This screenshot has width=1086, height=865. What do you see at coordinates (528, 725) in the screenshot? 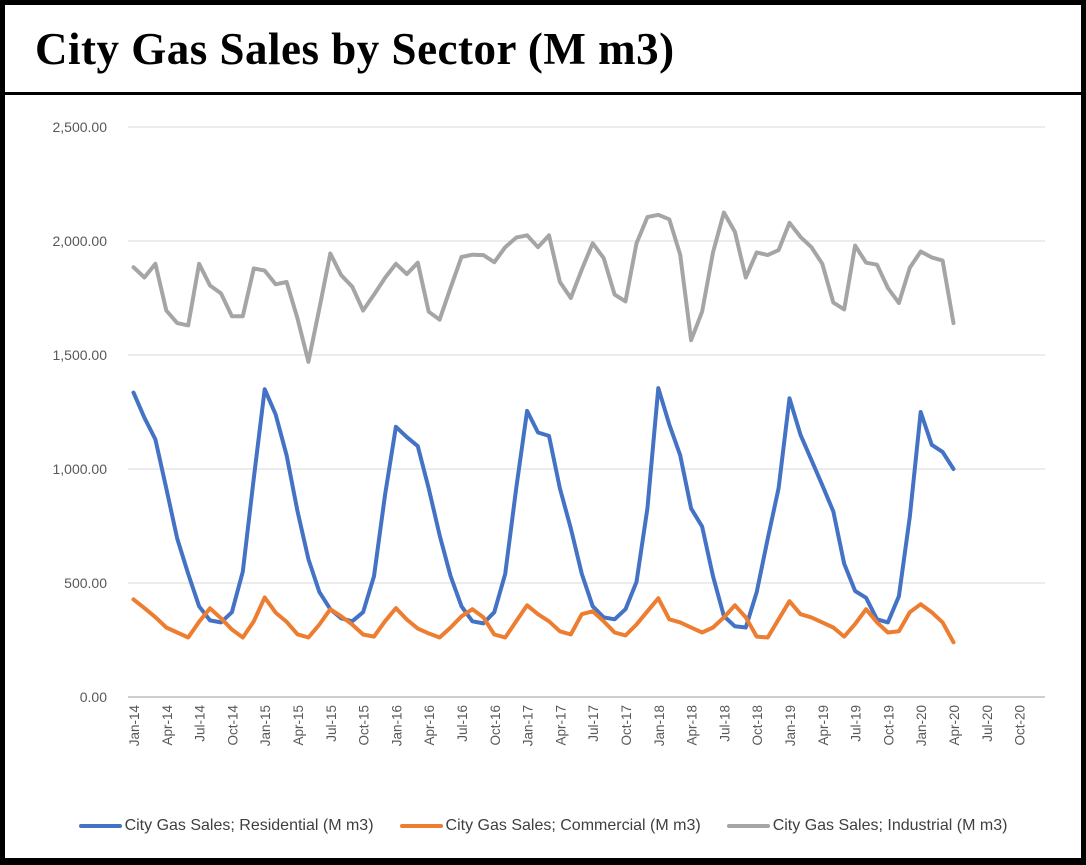
I see `x-tick-label: Jan-17` at bounding box center [528, 725].